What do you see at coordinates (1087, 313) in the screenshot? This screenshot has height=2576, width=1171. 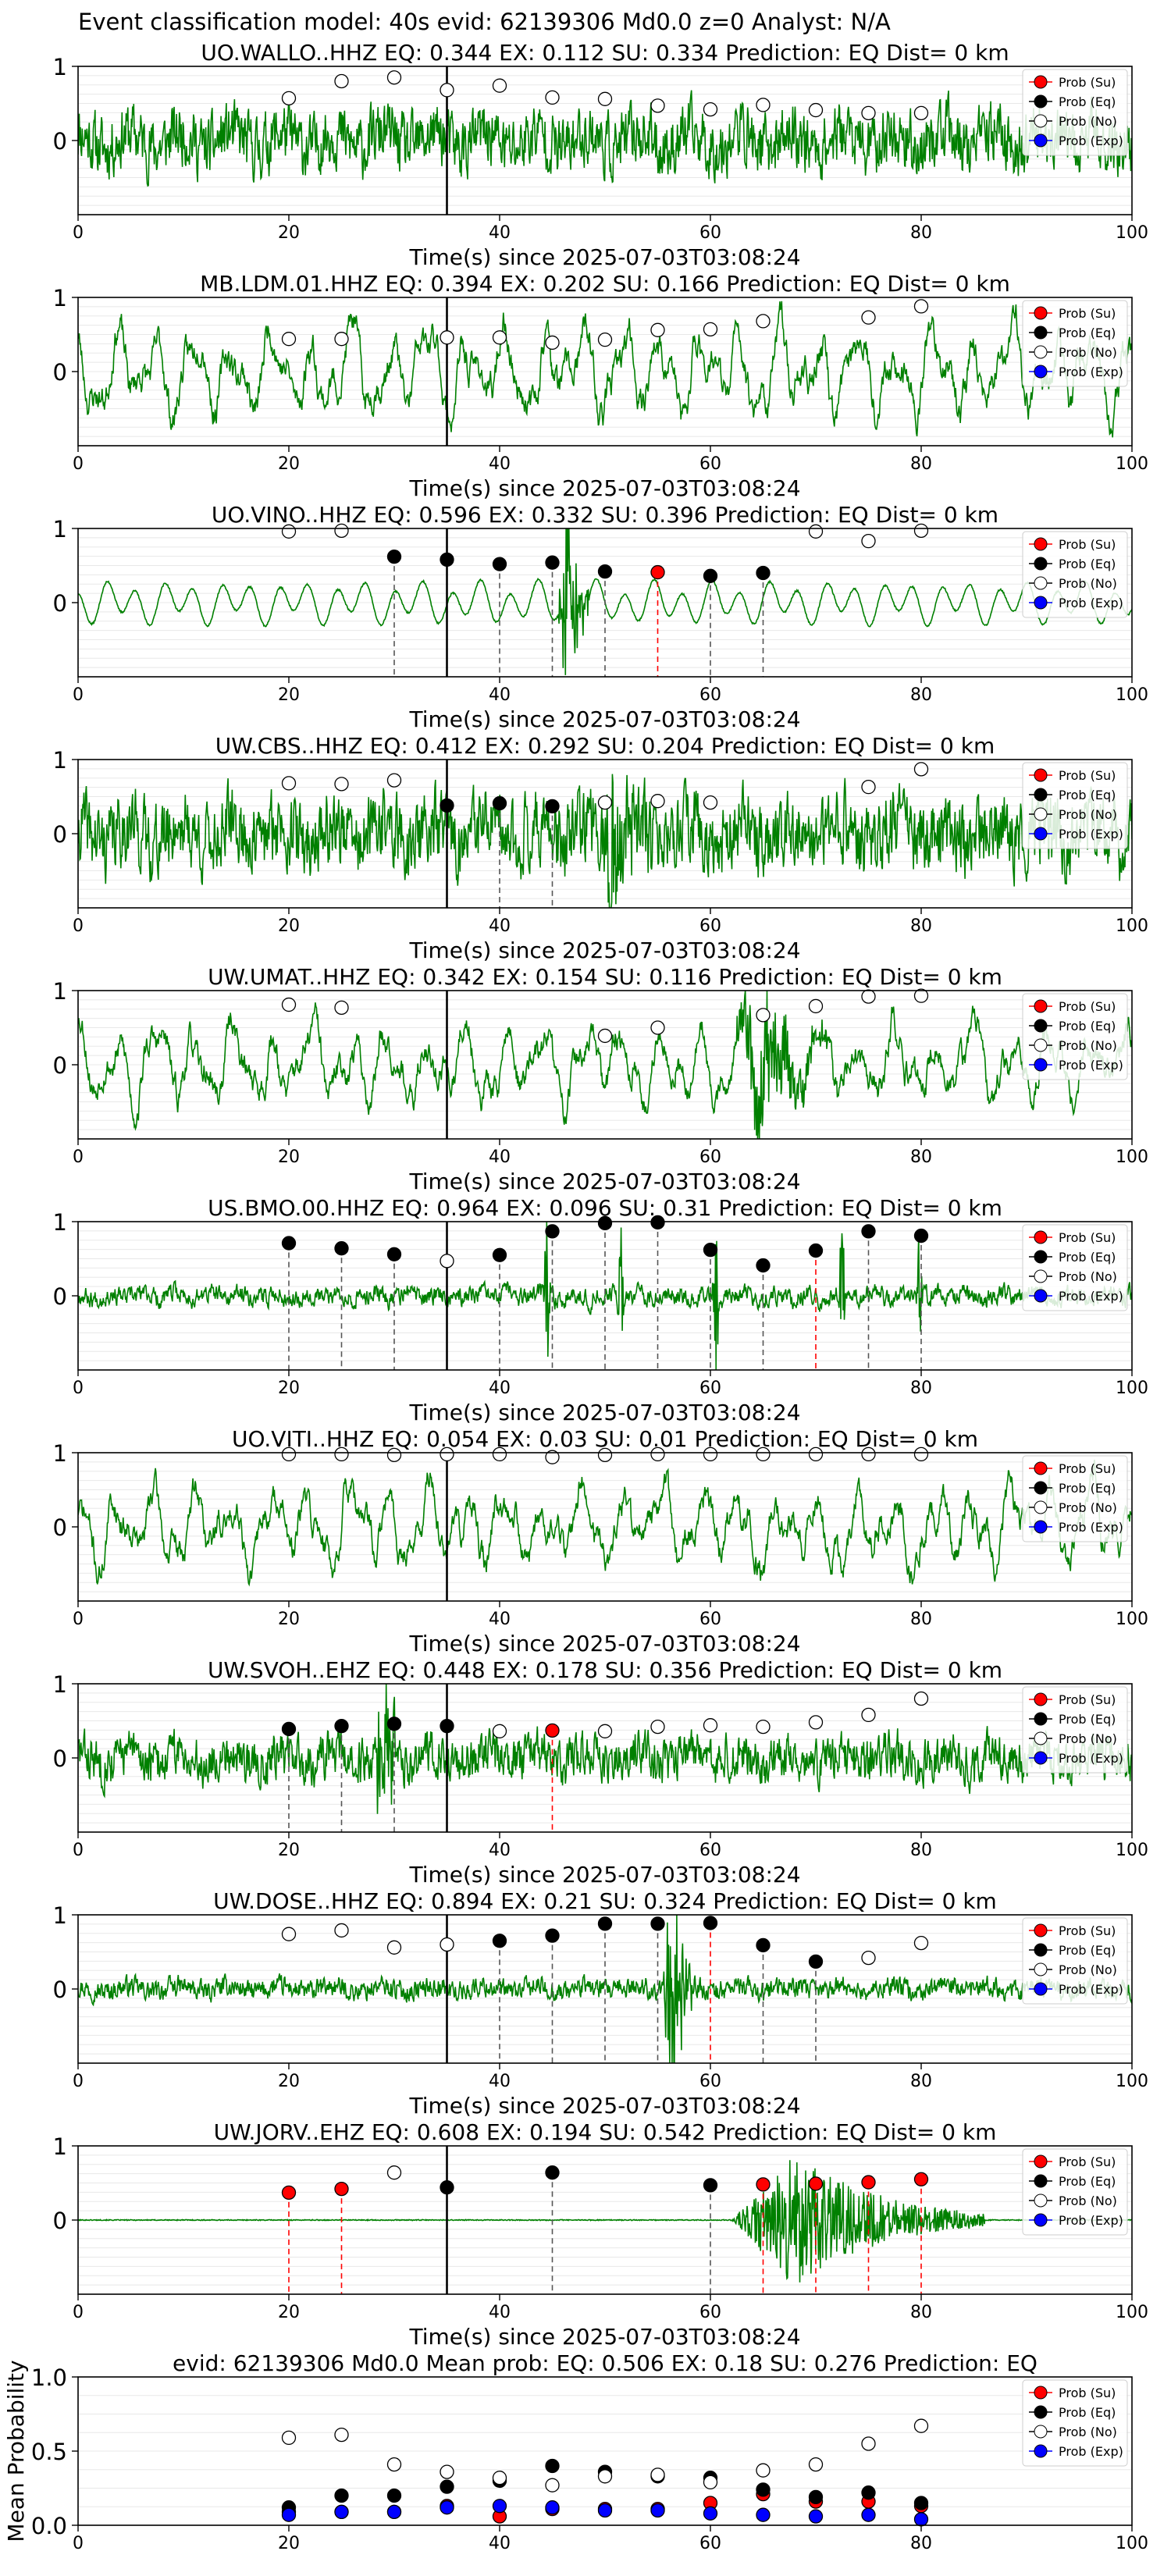 I see `legend-label-su: Prob (Su)` at bounding box center [1087, 313].